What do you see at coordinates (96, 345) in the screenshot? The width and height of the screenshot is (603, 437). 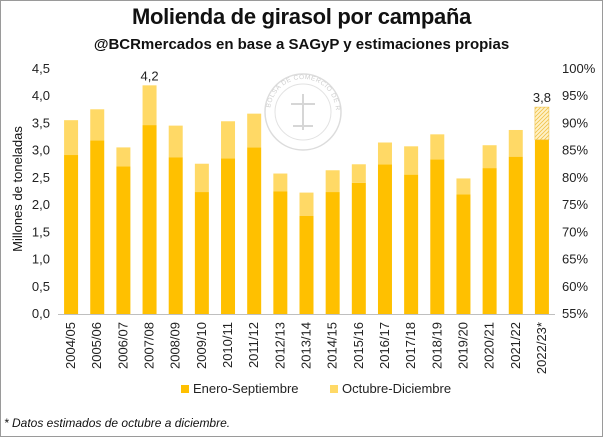 I see `x-tick-label: 2005/06` at bounding box center [96, 345].